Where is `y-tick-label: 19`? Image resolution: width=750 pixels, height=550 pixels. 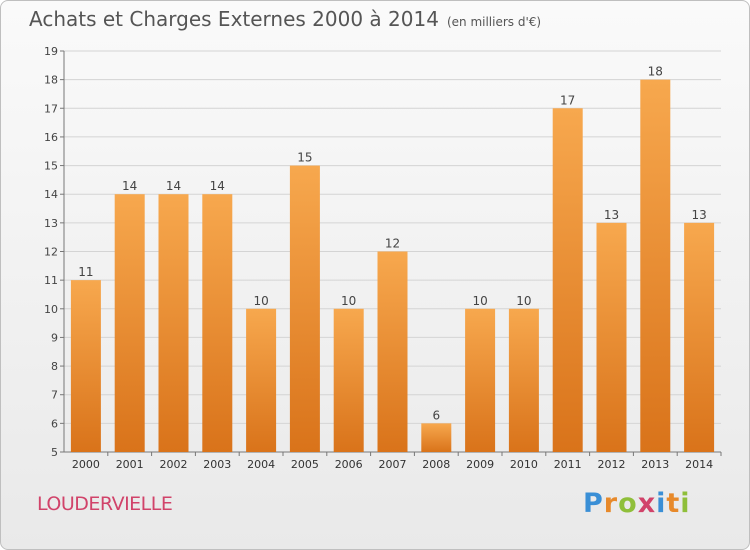
y-tick-label: 19 is located at coordinates (51, 51).